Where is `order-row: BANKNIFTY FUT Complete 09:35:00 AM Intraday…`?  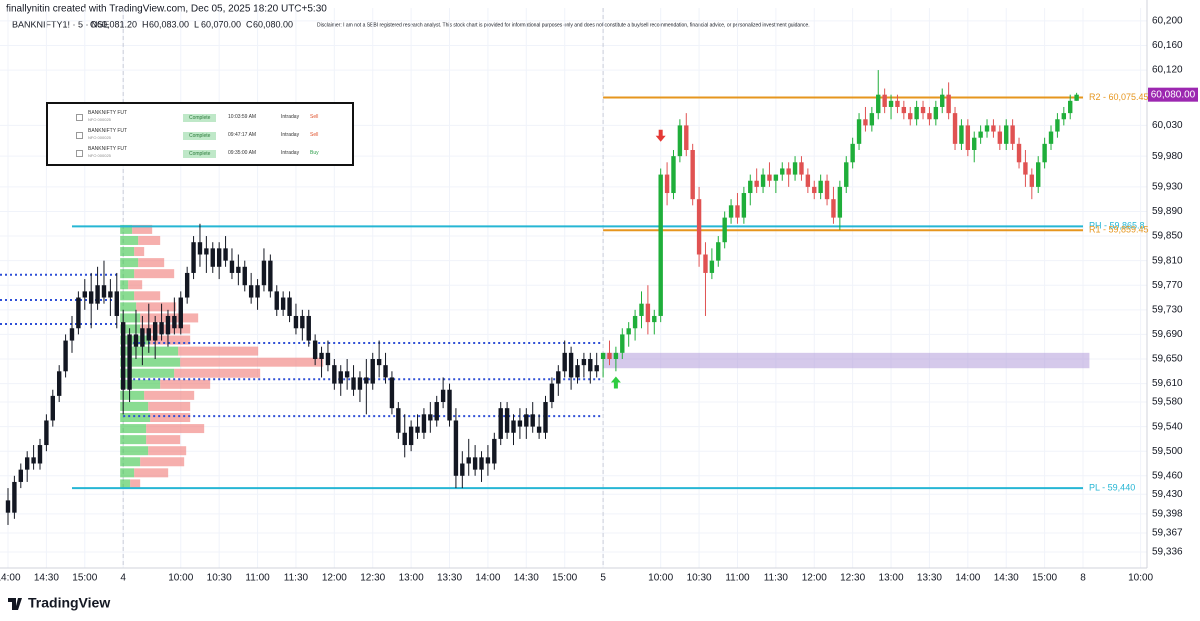 order-row: BANKNIFTY FUT Complete 09:35:00 AM Intraday… is located at coordinates (200, 153).